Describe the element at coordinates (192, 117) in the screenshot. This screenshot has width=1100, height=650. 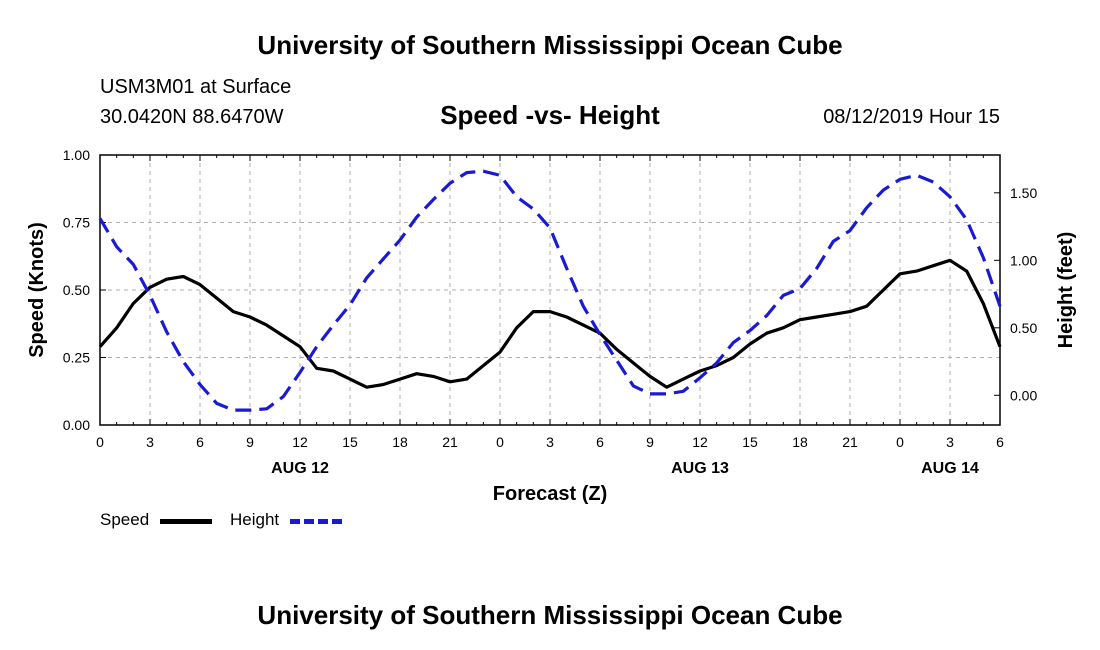
I see `station-coordinates: 30.0420N 88.6470W` at that location.